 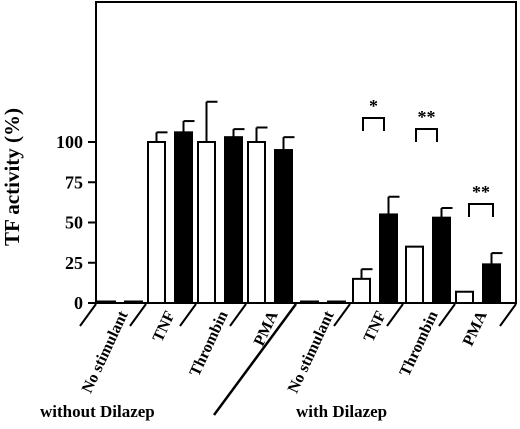 I want to click on x-category-label: PMA, so click(x=475, y=328).